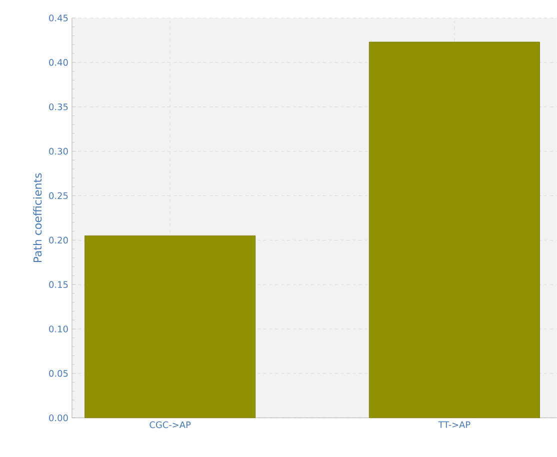  I want to click on y-tick-label: 0.00, so click(58, 418).